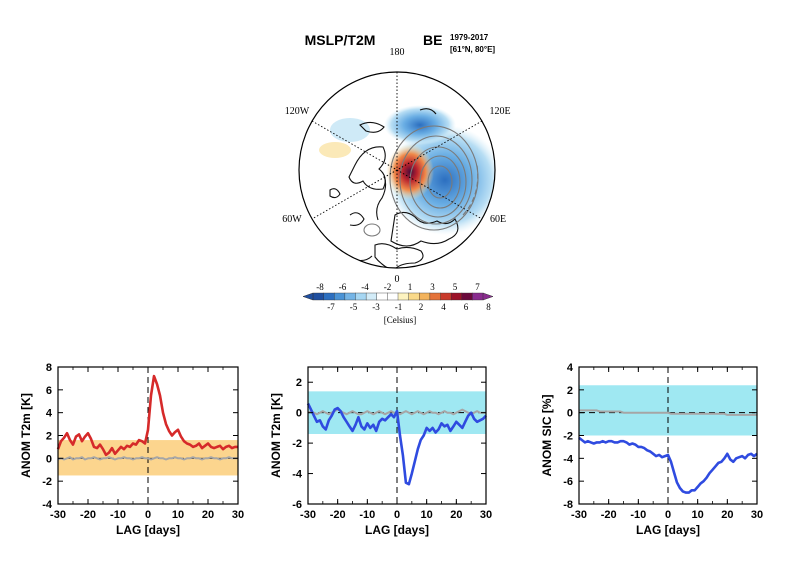 The width and height of the screenshot is (800, 574). Describe the element at coordinates (409, 307) in the screenshot. I see `colorbar-bottom-ticks: -7 -5 -3 -1 2 4 6 8` at that location.